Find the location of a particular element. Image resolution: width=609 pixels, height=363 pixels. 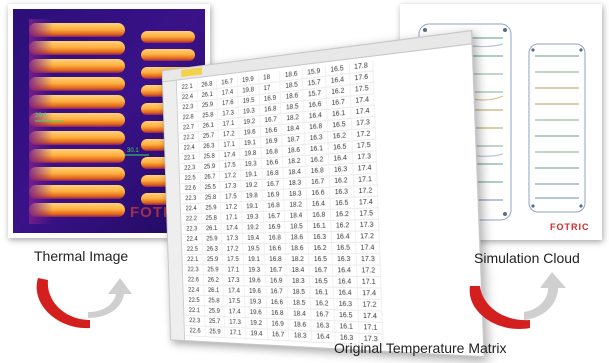

matrix-cell: 26.2 is located at coordinates (213, 280).